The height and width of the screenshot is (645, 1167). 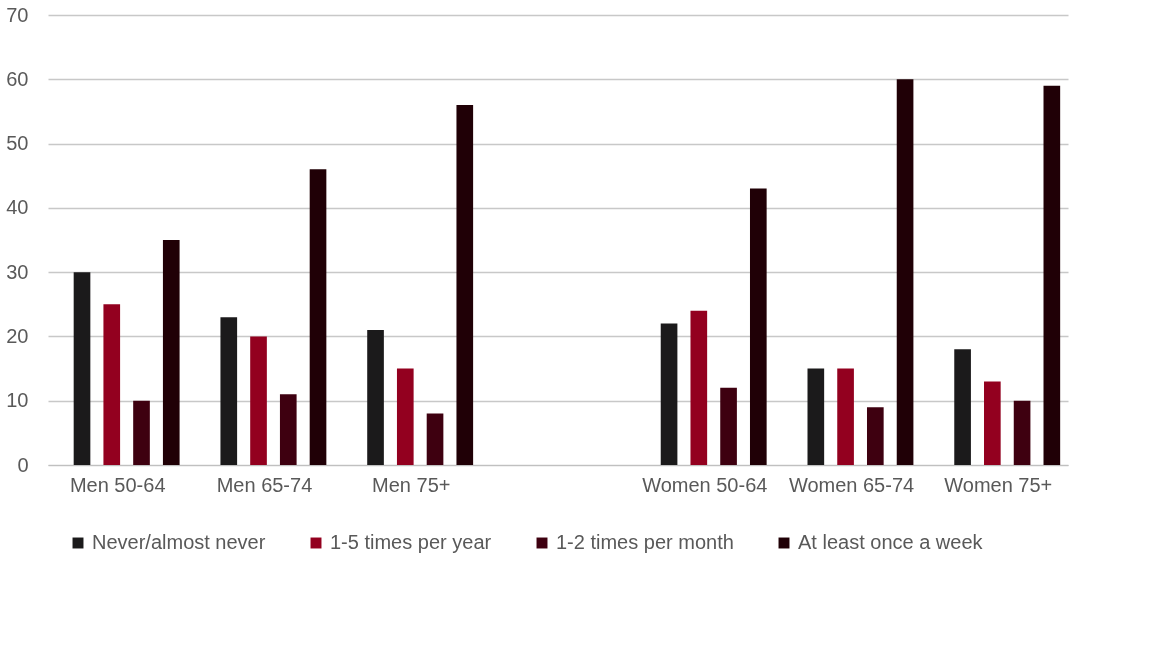 I want to click on legend-label: At least once a week, so click(x=891, y=542).